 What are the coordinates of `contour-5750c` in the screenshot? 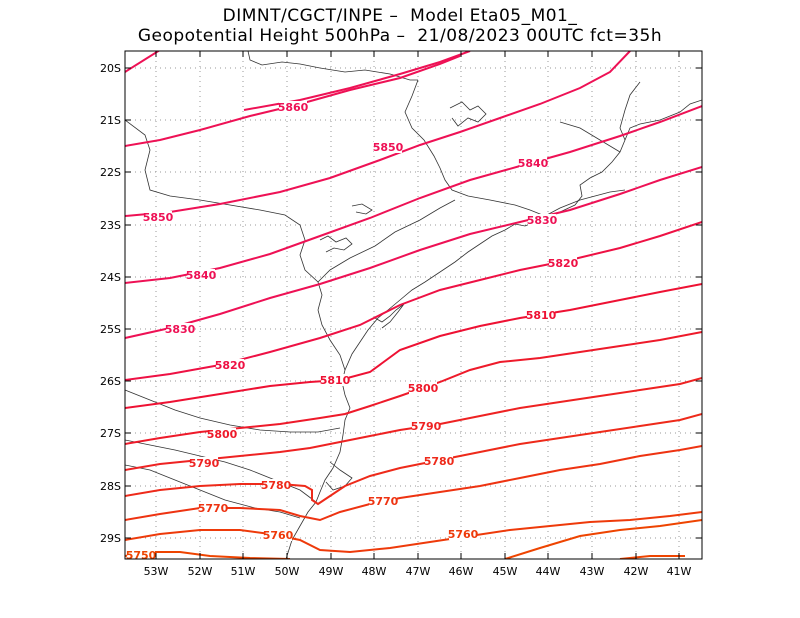 It's located at (652, 557).